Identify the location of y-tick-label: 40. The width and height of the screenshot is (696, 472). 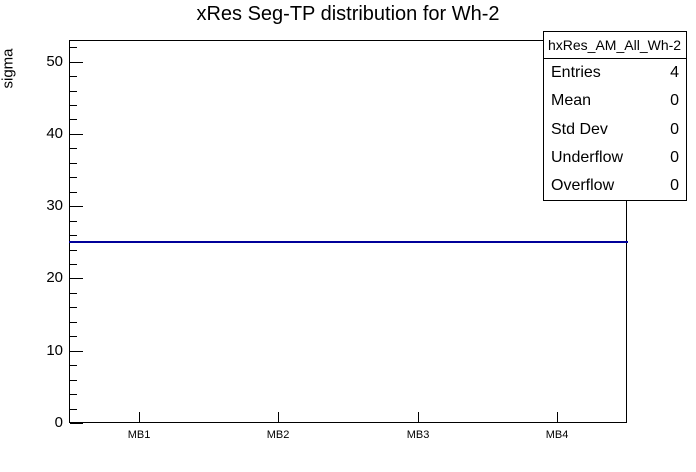
(54, 133).